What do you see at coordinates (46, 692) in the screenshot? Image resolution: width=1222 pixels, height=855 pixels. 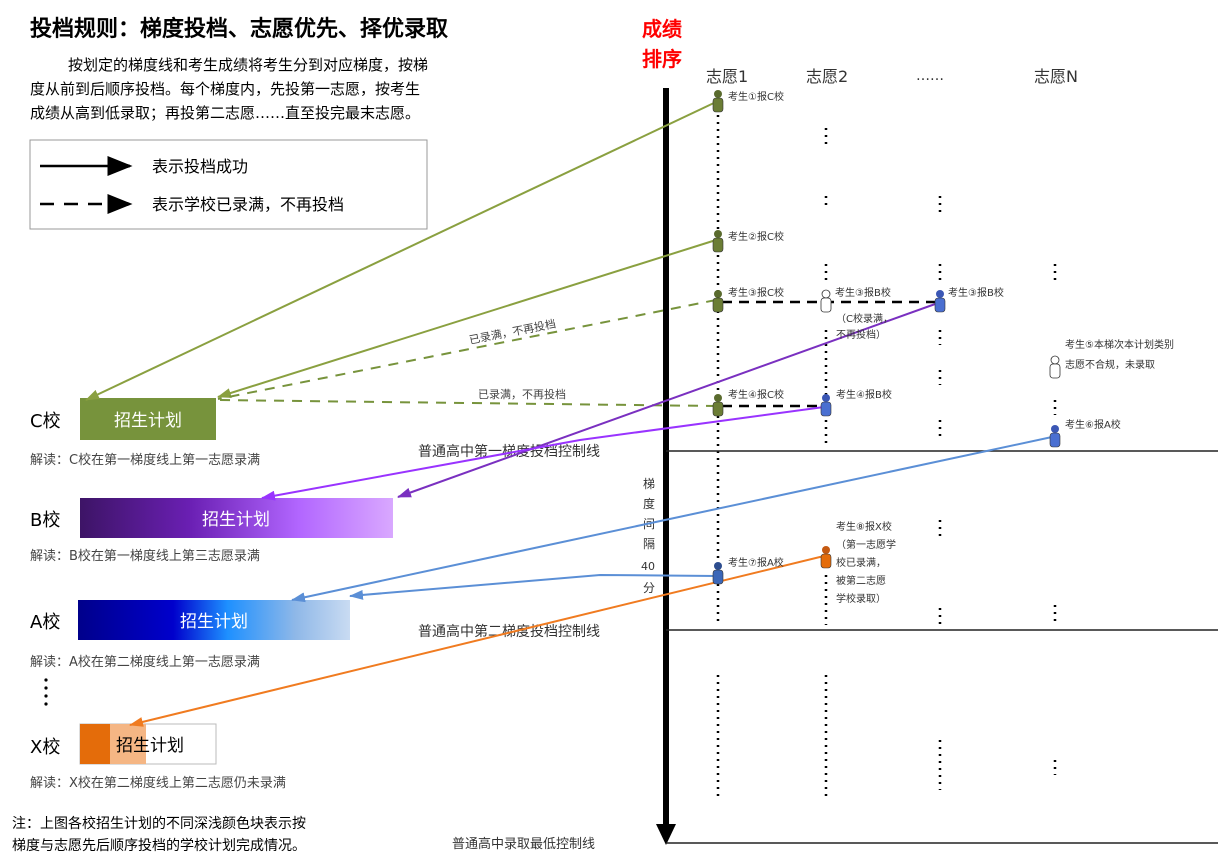 I see `schools-ellipsis` at bounding box center [46, 692].